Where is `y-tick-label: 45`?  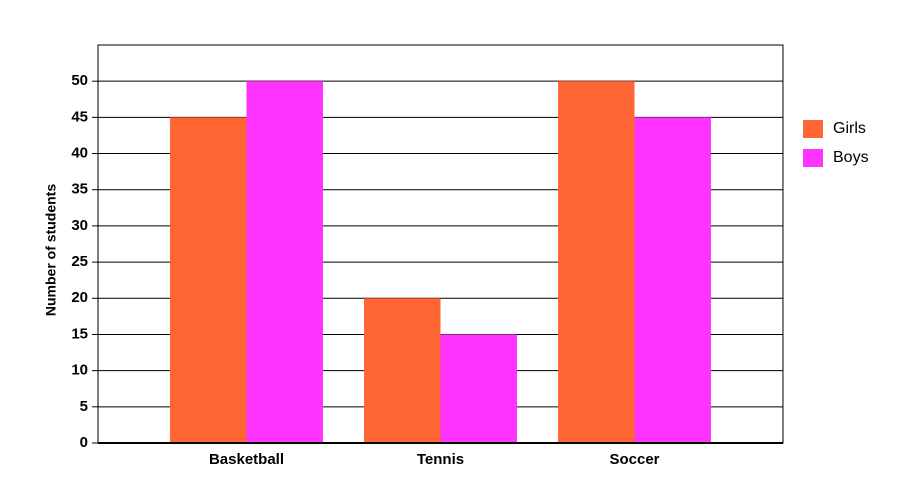
y-tick-label: 45 is located at coordinates (79, 116).